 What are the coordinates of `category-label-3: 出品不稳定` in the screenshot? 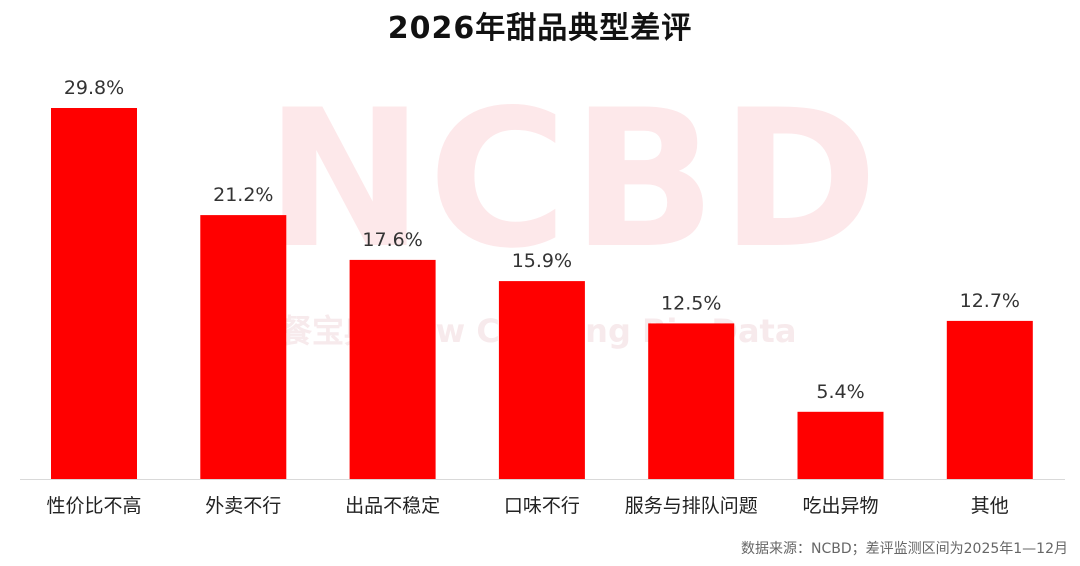 It's located at (392, 506).